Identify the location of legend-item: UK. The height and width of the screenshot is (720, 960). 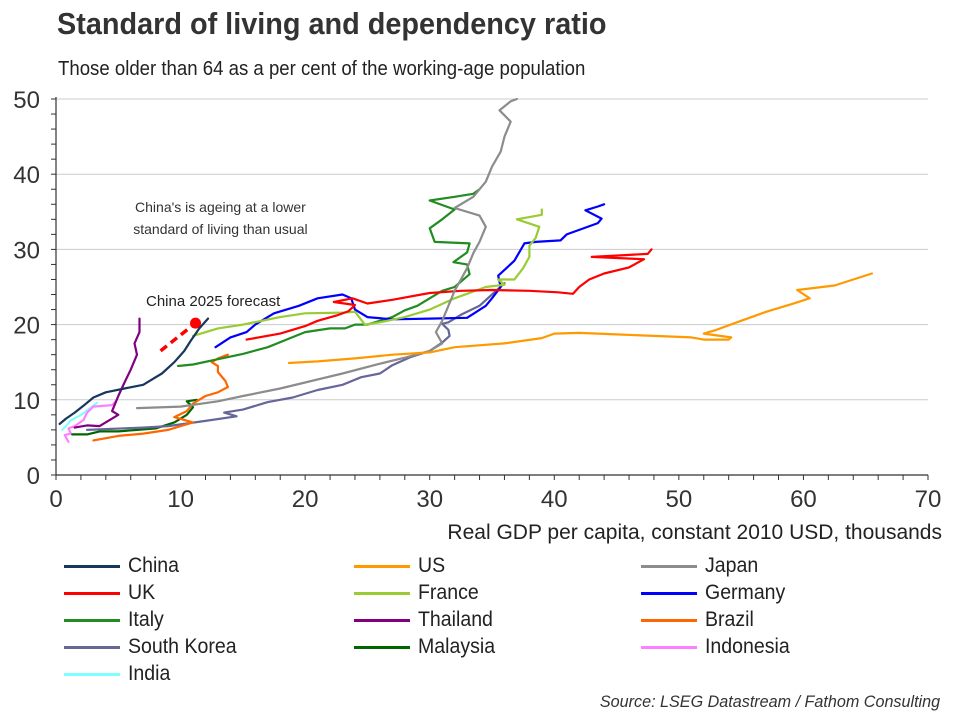
(110, 593).